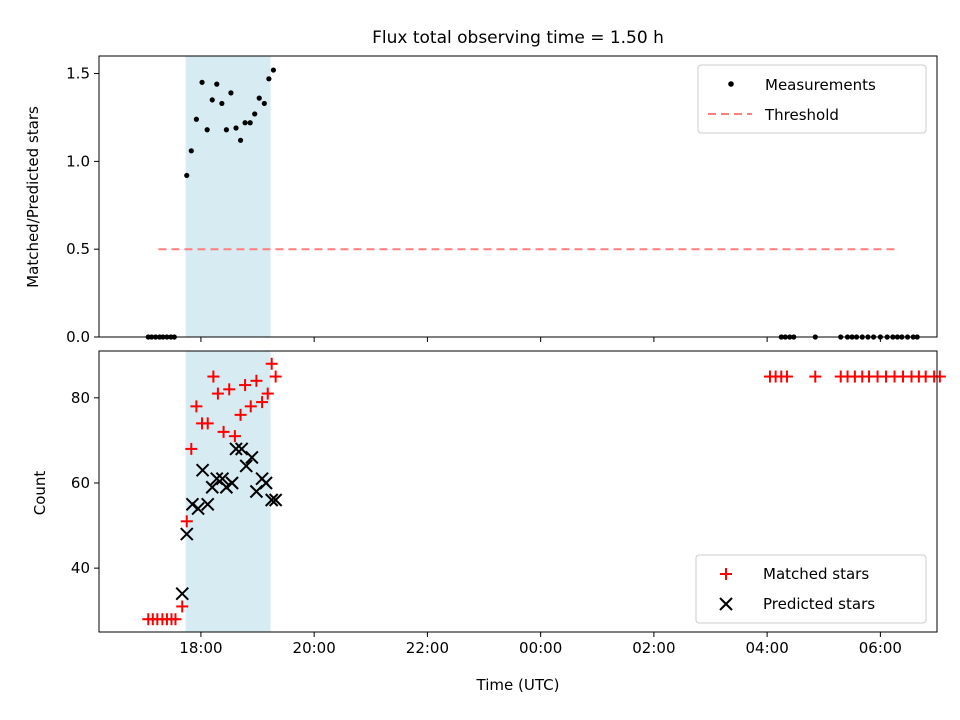 The width and height of the screenshot is (960, 720). What do you see at coordinates (78, 337) in the screenshot?
I see `ytick-label: 0.0` at bounding box center [78, 337].